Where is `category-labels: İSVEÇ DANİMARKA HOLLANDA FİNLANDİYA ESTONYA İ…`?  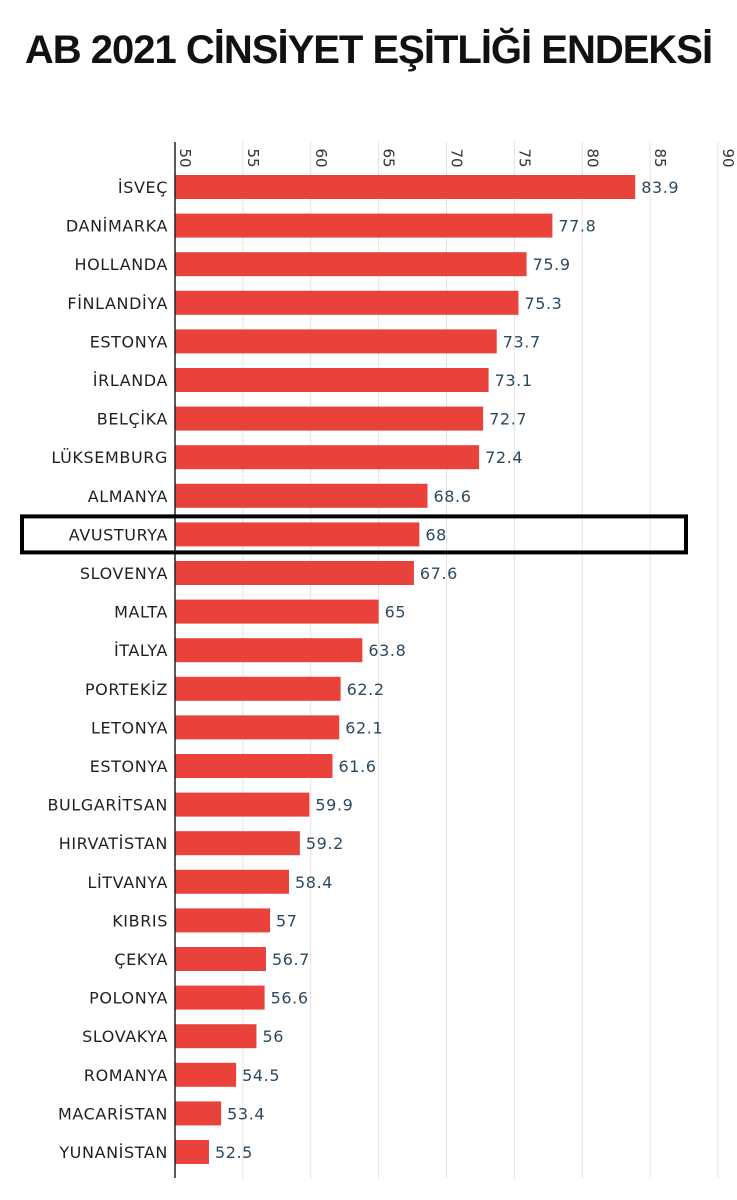
category-labels: İSVEÇ DANİMARKA HOLLANDA FİNLANDİYA ESTONYA İ… is located at coordinates (107, 670).